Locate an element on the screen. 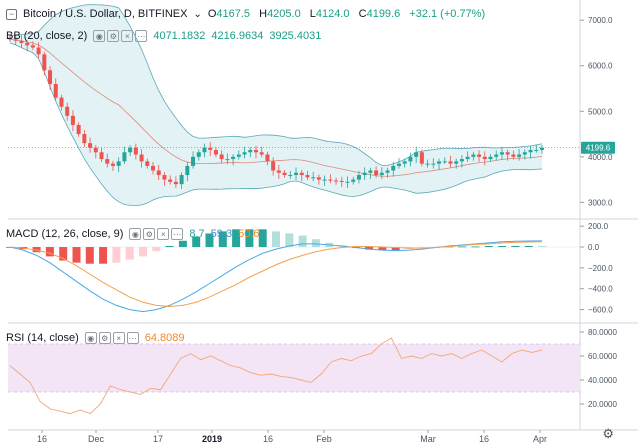 The image size is (638, 446). price-tick-label: 7000.0 is located at coordinates (600, 20).